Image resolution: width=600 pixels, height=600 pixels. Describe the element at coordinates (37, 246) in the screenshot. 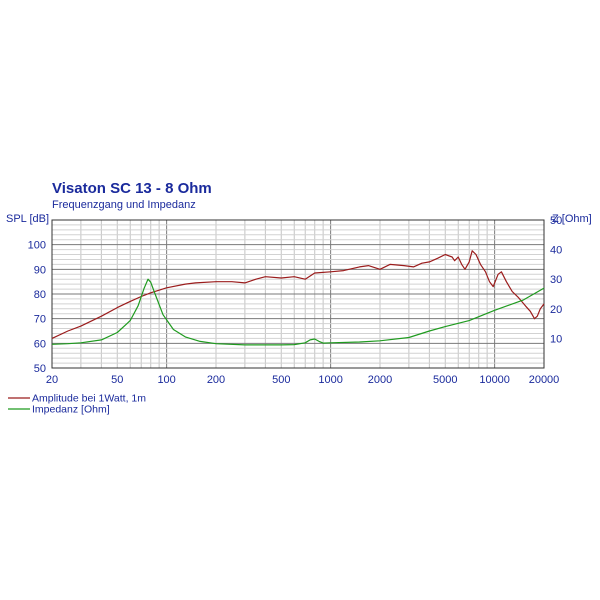

I see `y-left-tick-label: 100` at that location.